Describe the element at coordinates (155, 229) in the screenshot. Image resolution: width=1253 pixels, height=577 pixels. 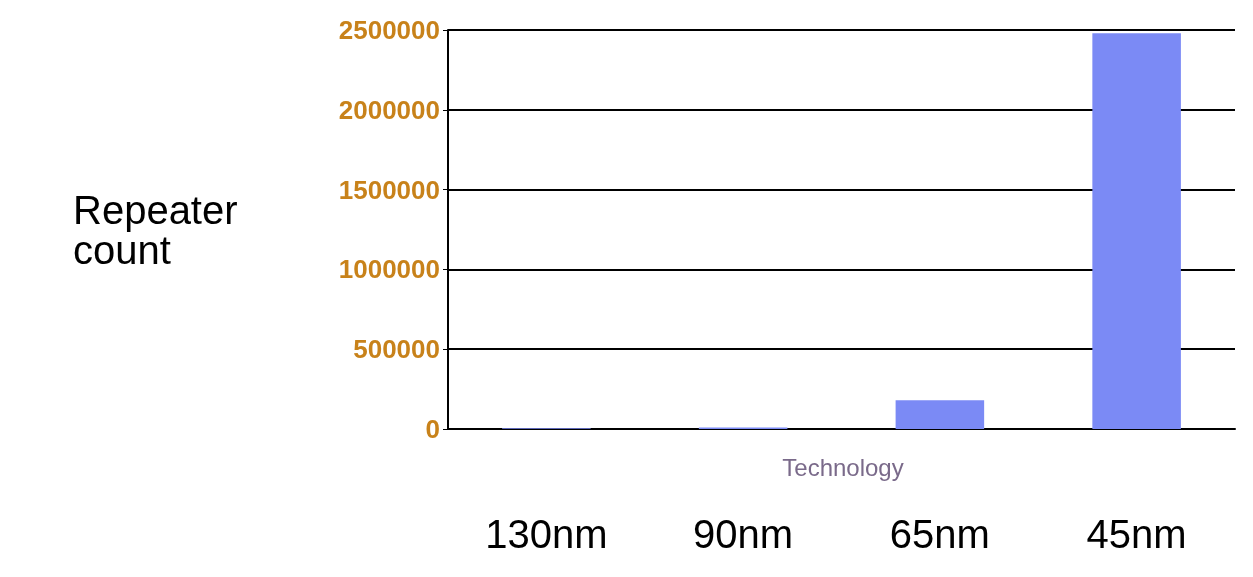
I see `y-axis-title: Repeater count` at that location.